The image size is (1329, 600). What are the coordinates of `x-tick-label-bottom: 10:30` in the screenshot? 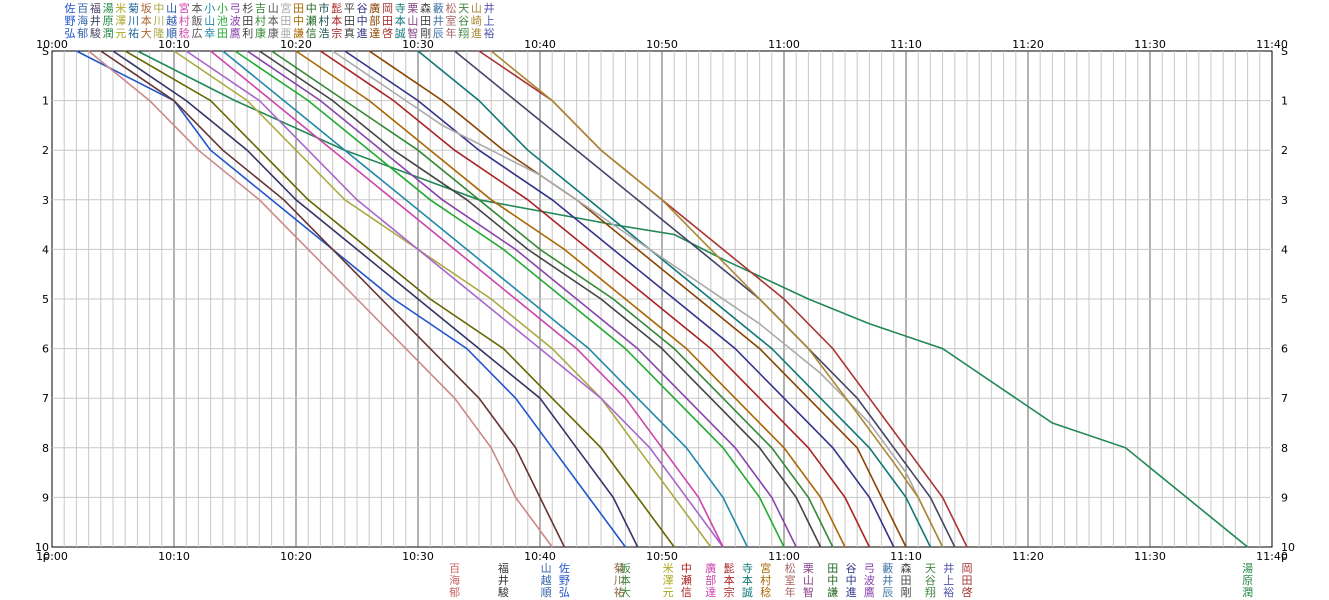 It's located at (418, 556).